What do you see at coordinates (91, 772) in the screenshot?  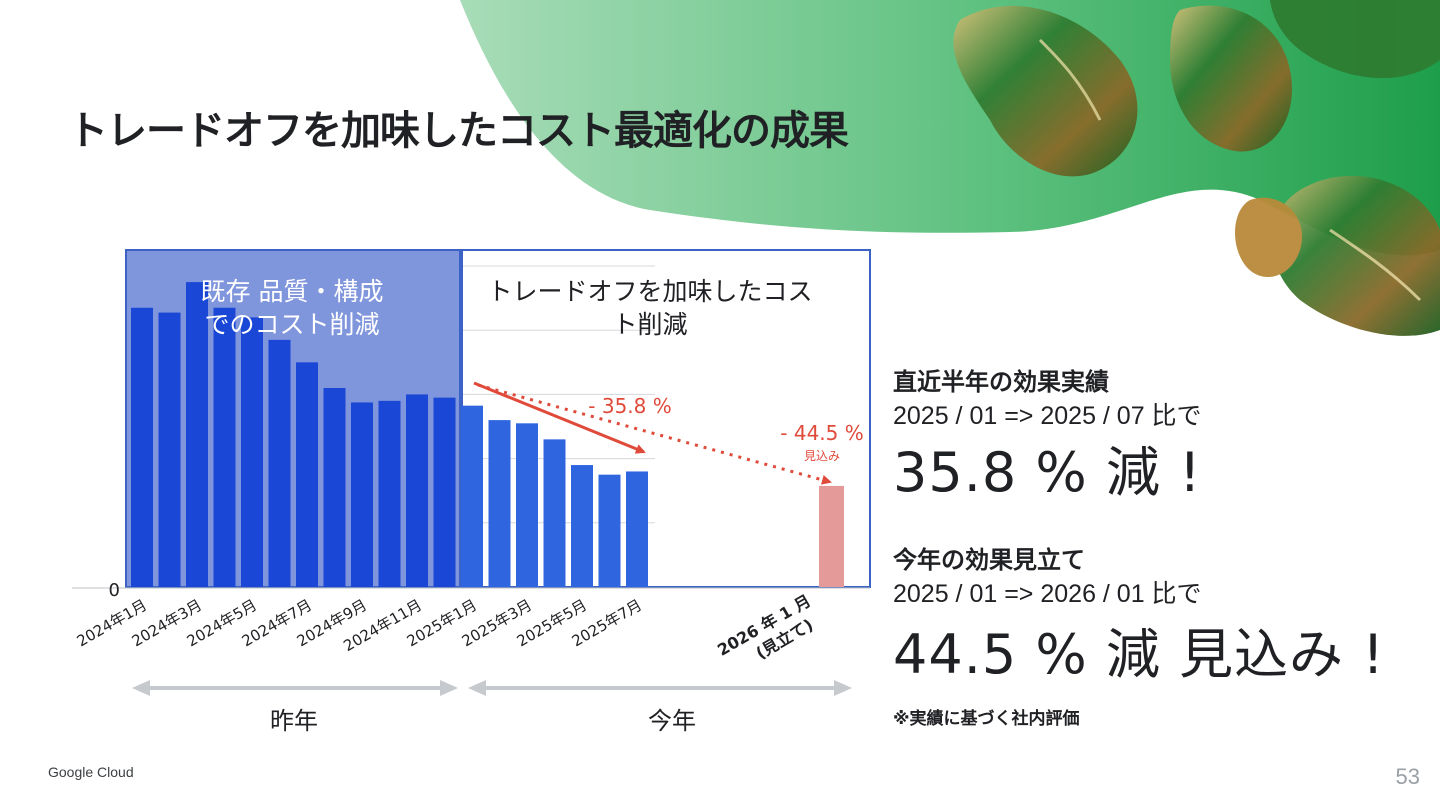 I see `google-cloud-logo: Google Cloud` at bounding box center [91, 772].